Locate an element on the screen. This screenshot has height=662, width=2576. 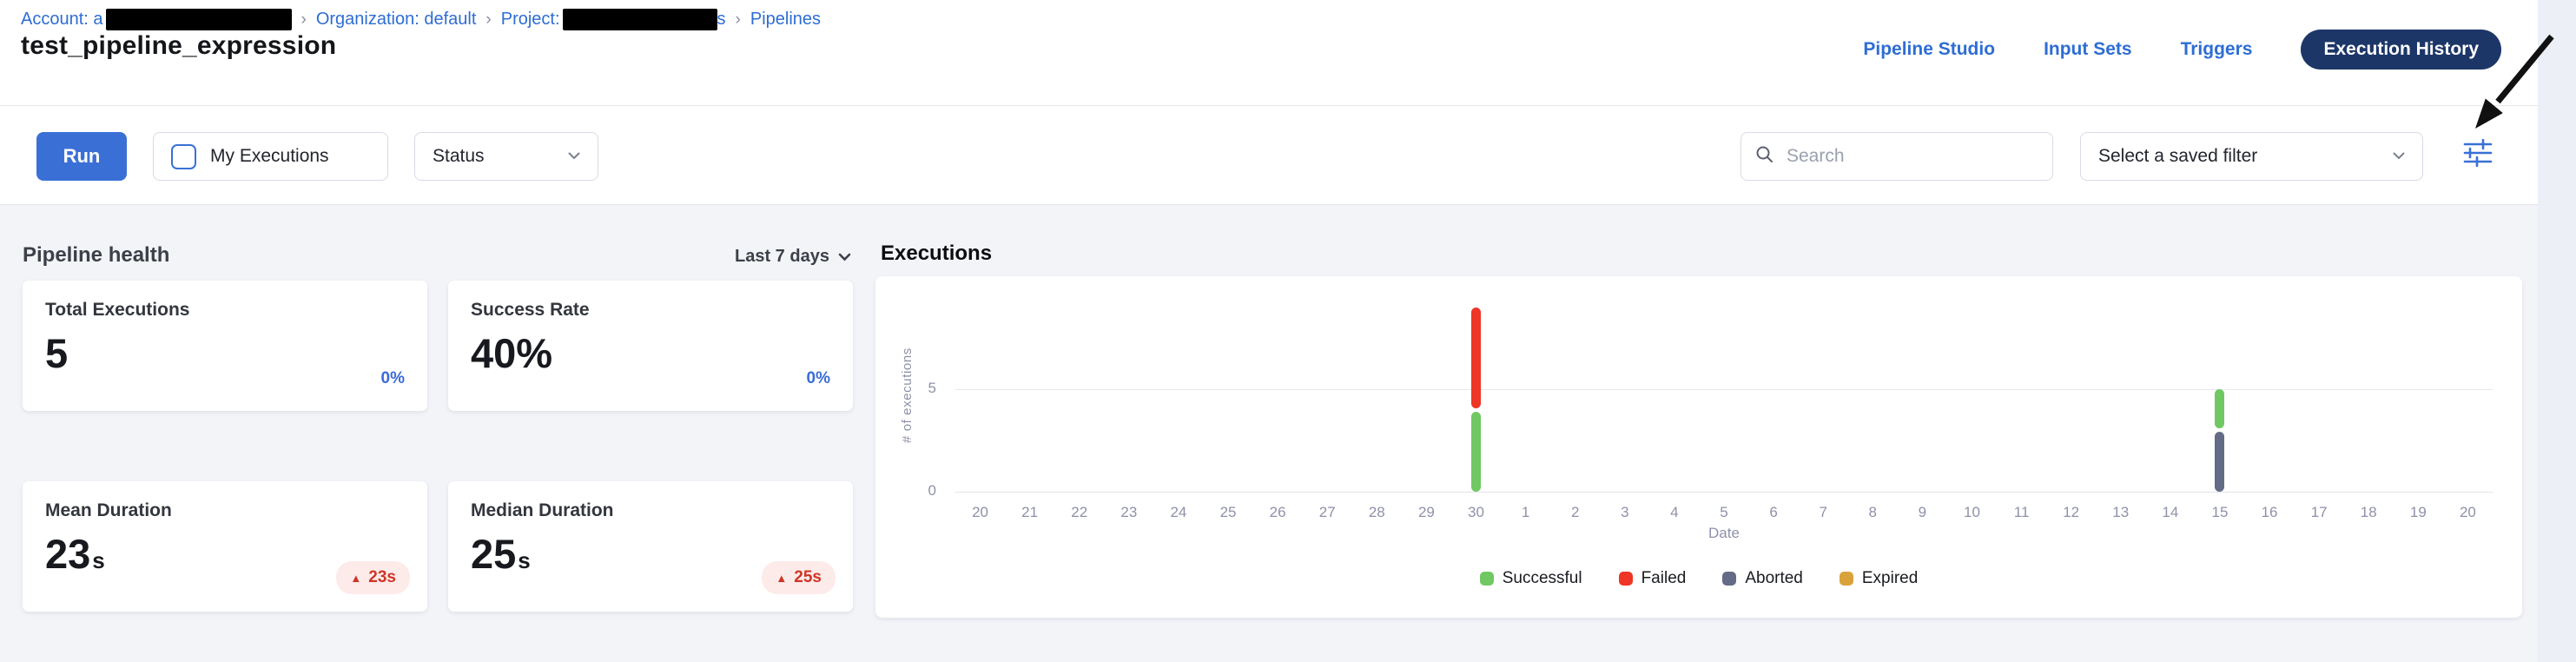
stat-value: 40% is located at coordinates (512, 353).